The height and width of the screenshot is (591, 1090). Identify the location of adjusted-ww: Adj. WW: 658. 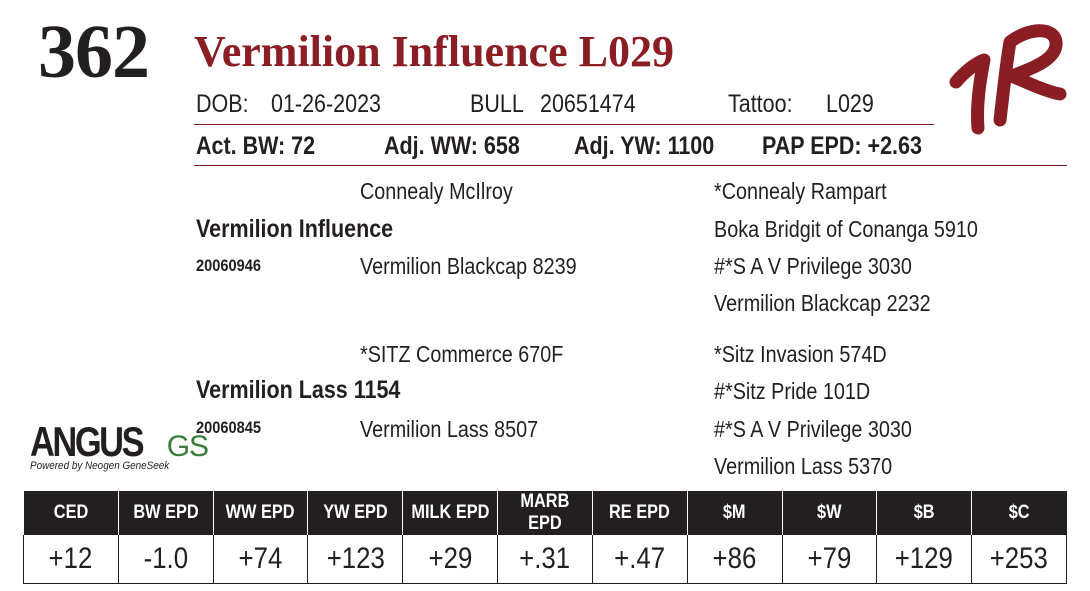
(452, 146).